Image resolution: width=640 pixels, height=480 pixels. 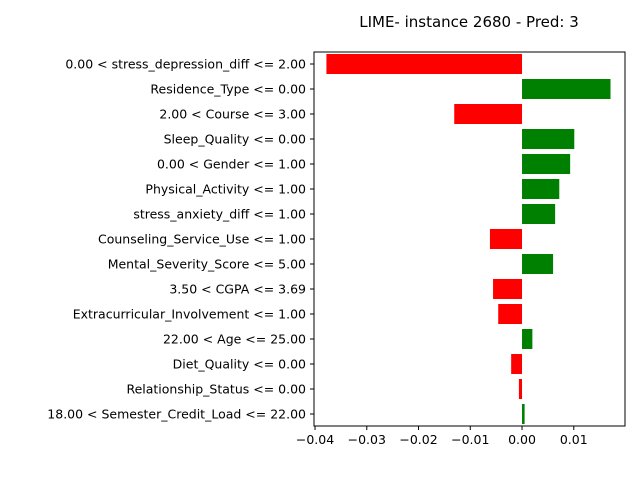 What do you see at coordinates (522, 439) in the screenshot?
I see `x-tick-label-4: 0.00` at bounding box center [522, 439].